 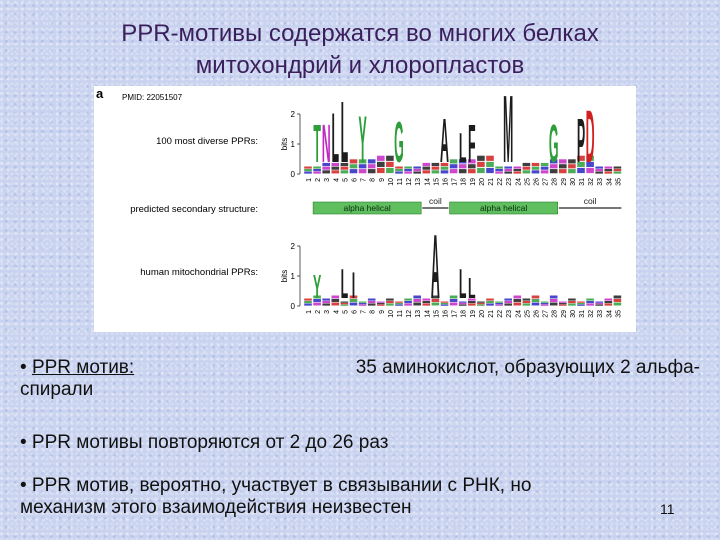 I want to click on helix-segment-label: alpha helical, so click(x=503, y=208).